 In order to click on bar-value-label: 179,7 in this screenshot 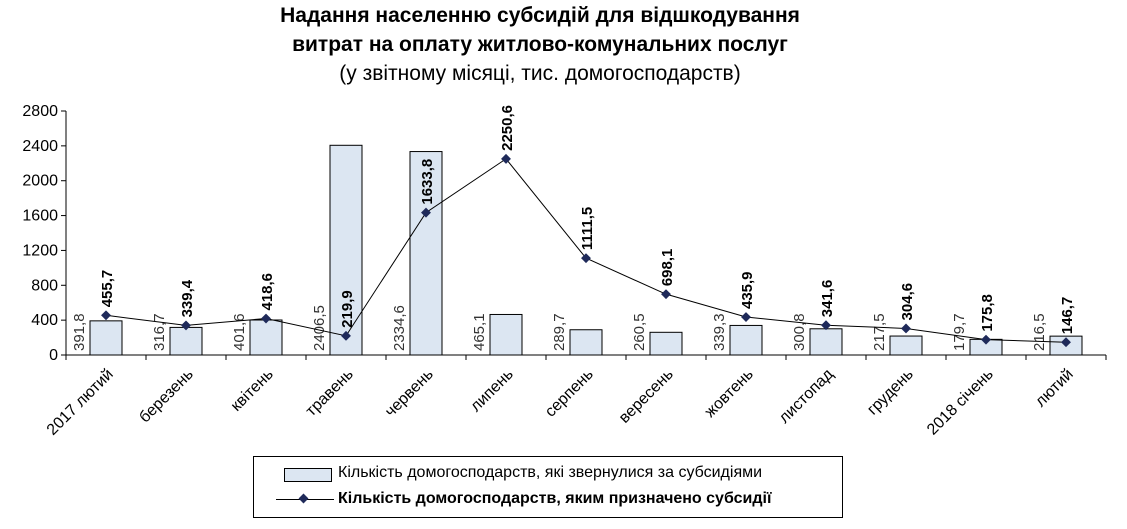, I will do `click(959, 332)`.